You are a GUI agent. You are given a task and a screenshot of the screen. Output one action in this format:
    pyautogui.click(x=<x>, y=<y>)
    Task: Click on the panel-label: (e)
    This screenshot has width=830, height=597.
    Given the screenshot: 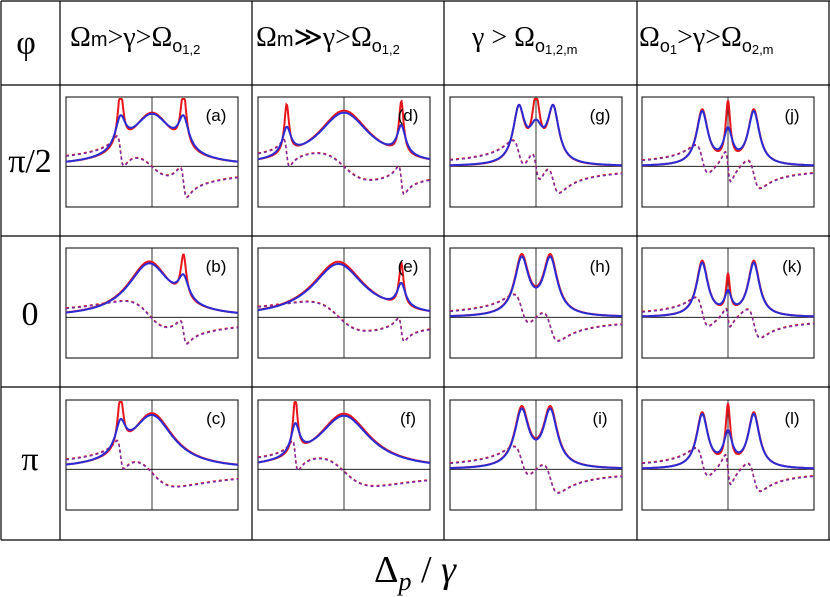 What is the action you would take?
    pyautogui.click(x=408, y=266)
    